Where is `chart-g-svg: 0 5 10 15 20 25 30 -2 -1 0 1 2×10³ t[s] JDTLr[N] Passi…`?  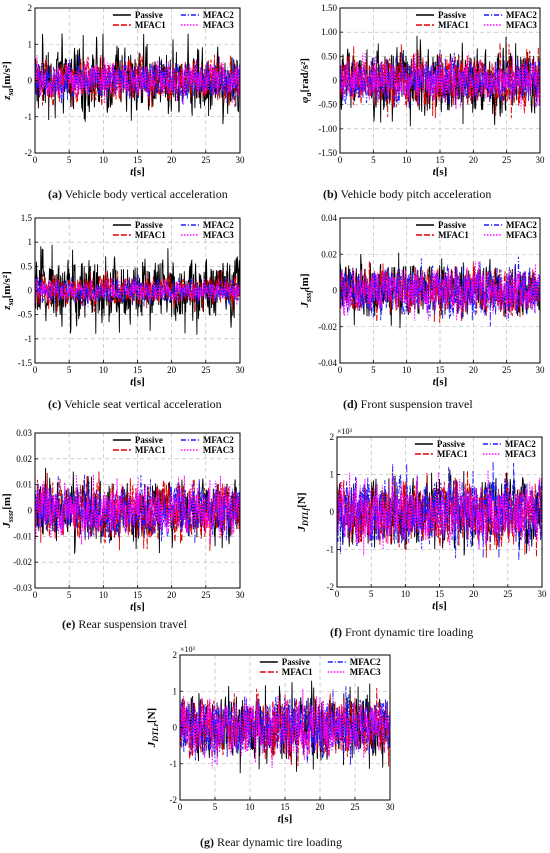 chart-g-svg: 0 5 10 15 20 25 30 -2 -1 0 1 2×10³ t[s] JDTLr[N] Passi… is located at coordinates (271, 735).